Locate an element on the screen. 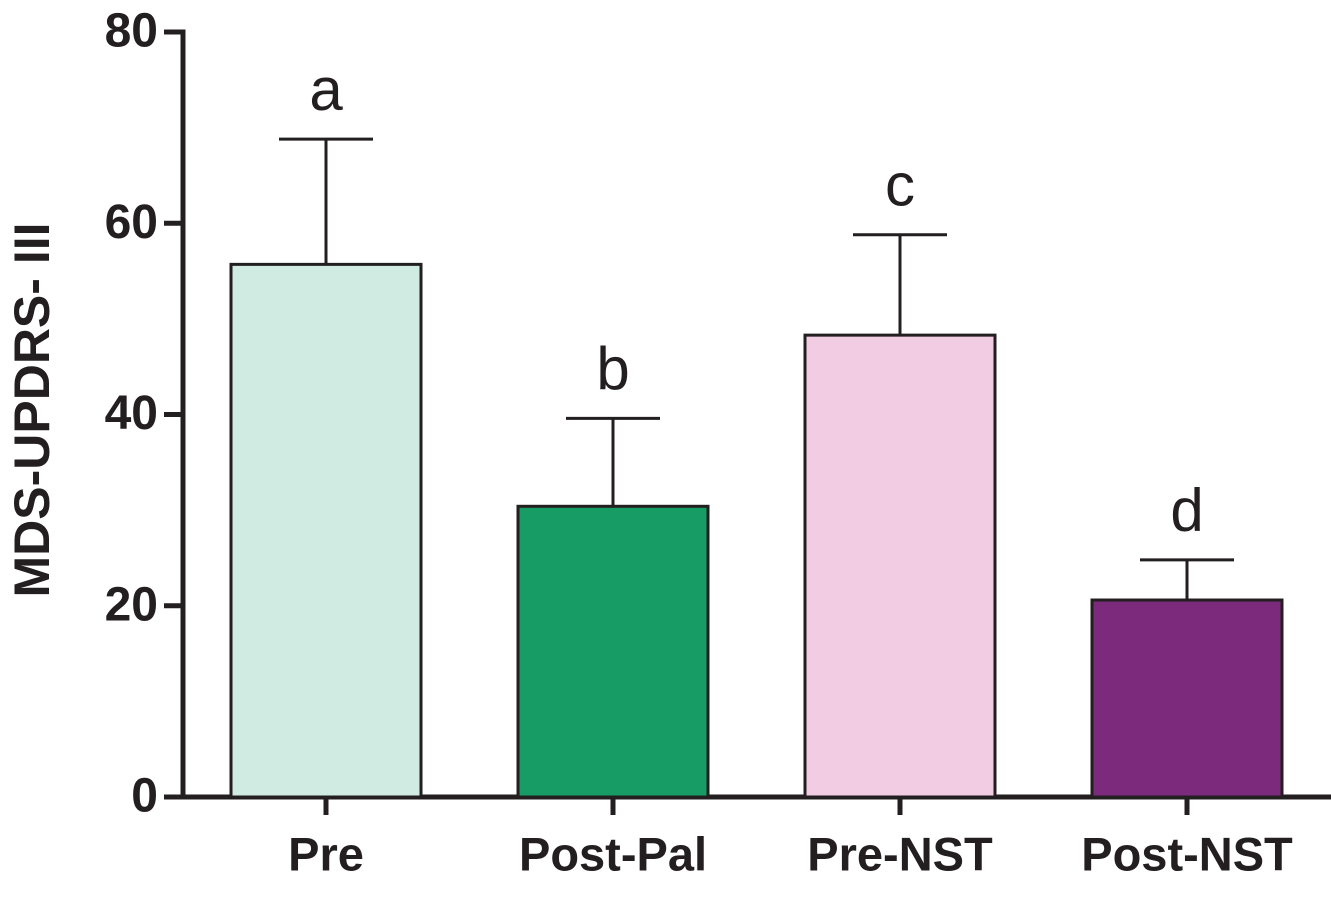  annotation: a is located at coordinates (326, 89).